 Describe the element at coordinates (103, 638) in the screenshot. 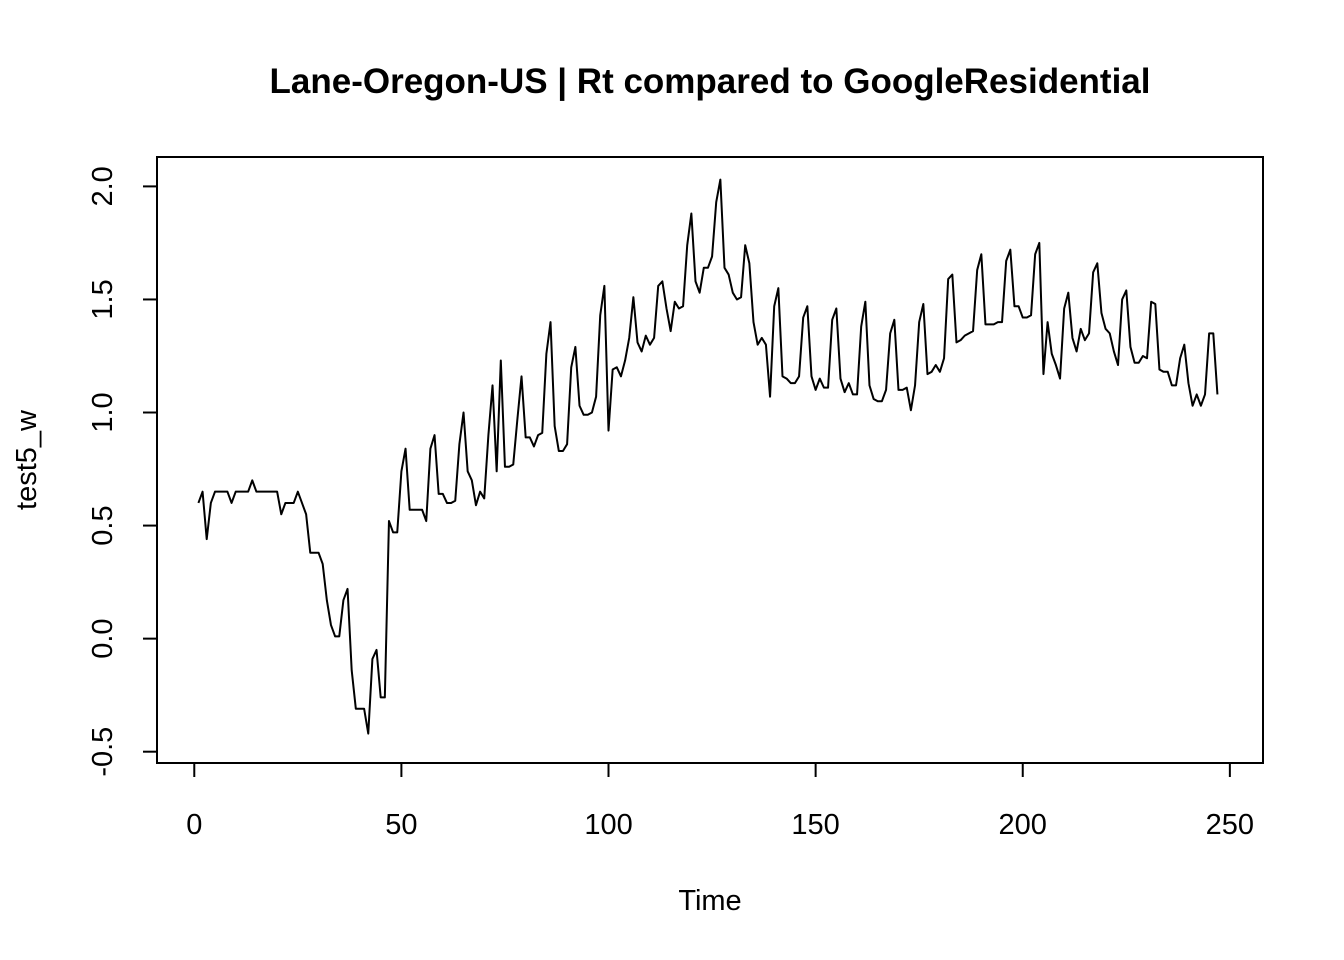

I see `y-tick-label: 0.0` at that location.